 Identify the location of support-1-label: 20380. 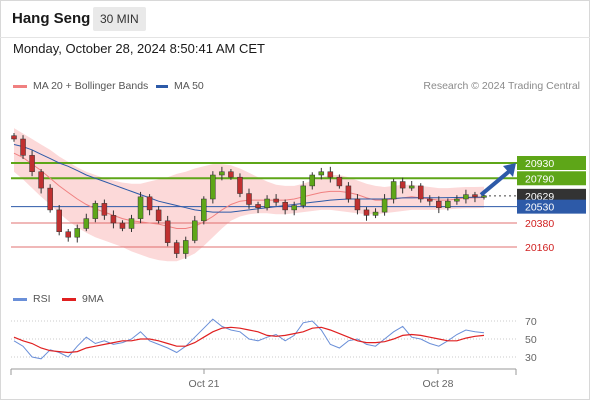
(539, 224).